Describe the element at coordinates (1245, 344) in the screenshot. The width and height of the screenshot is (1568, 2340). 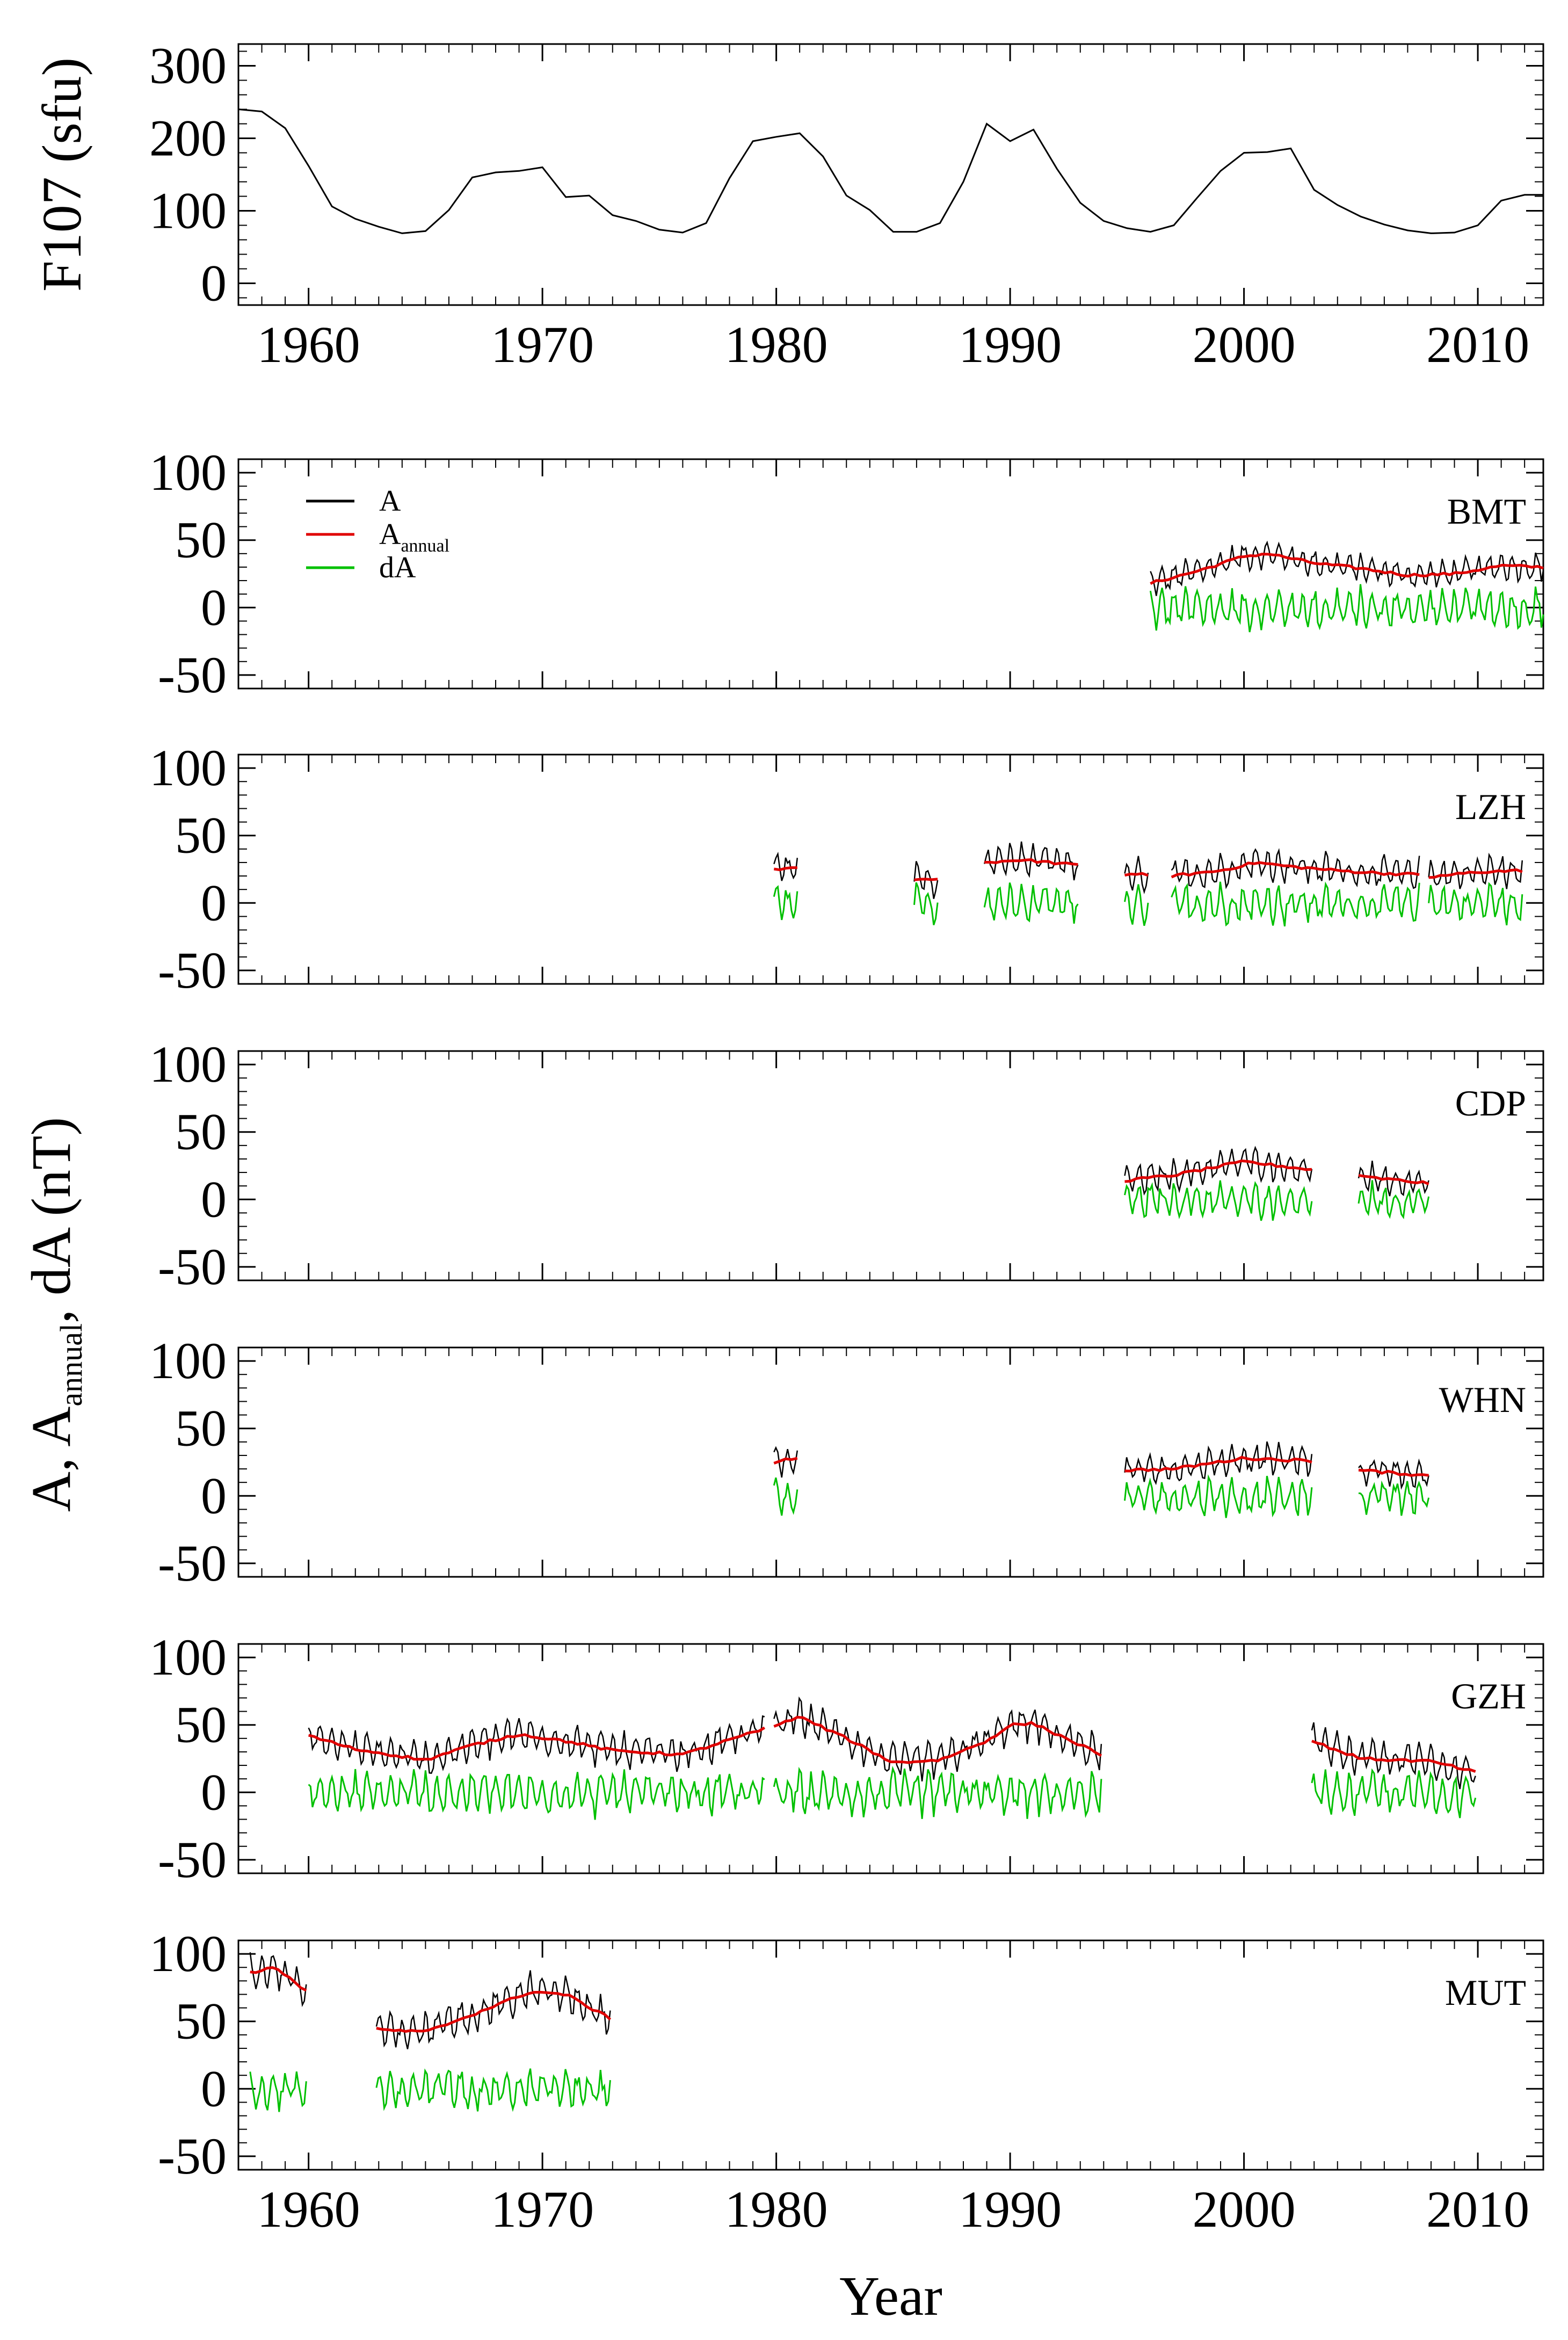
I see `x-tick-label: 2000` at that location.